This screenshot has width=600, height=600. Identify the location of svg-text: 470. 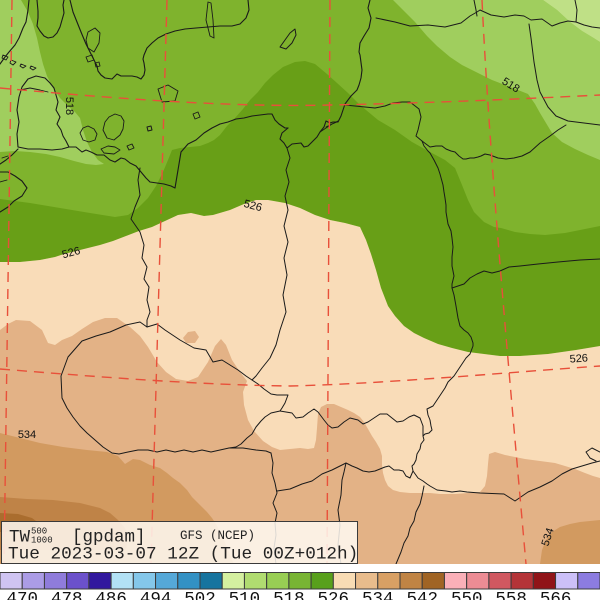
(22, 595).